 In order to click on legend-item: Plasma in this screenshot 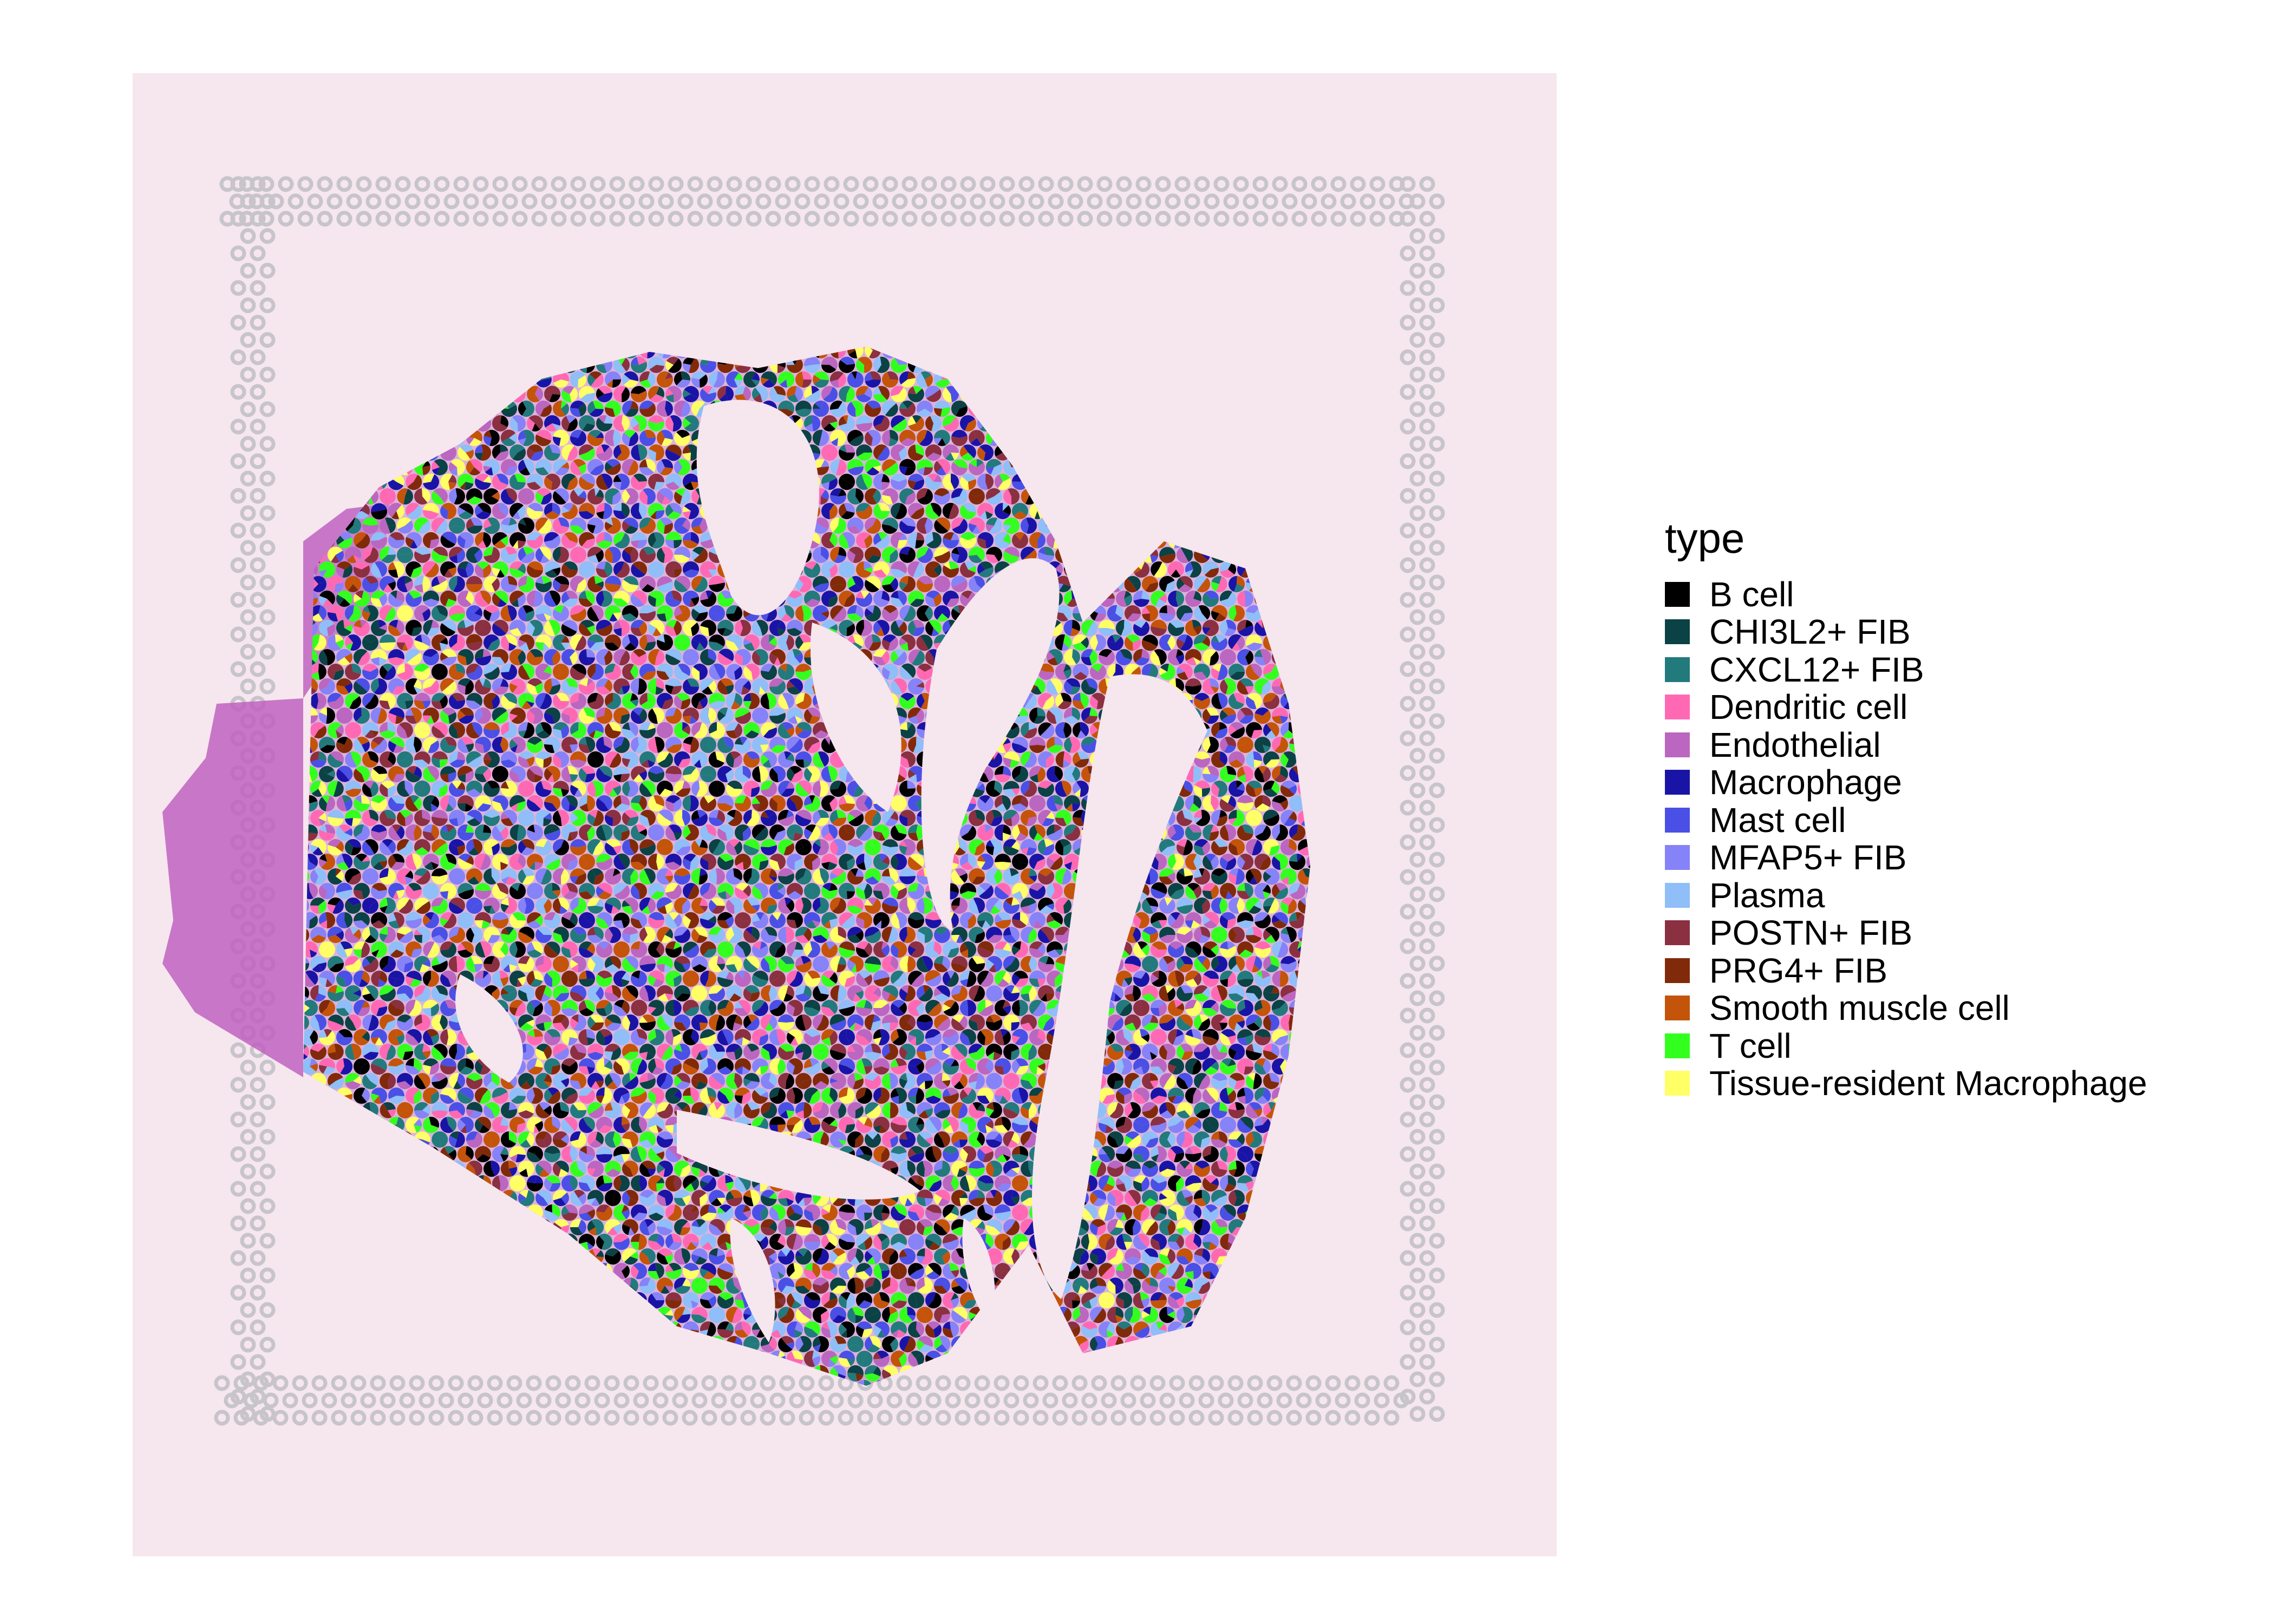, I will do `click(1906, 895)`.